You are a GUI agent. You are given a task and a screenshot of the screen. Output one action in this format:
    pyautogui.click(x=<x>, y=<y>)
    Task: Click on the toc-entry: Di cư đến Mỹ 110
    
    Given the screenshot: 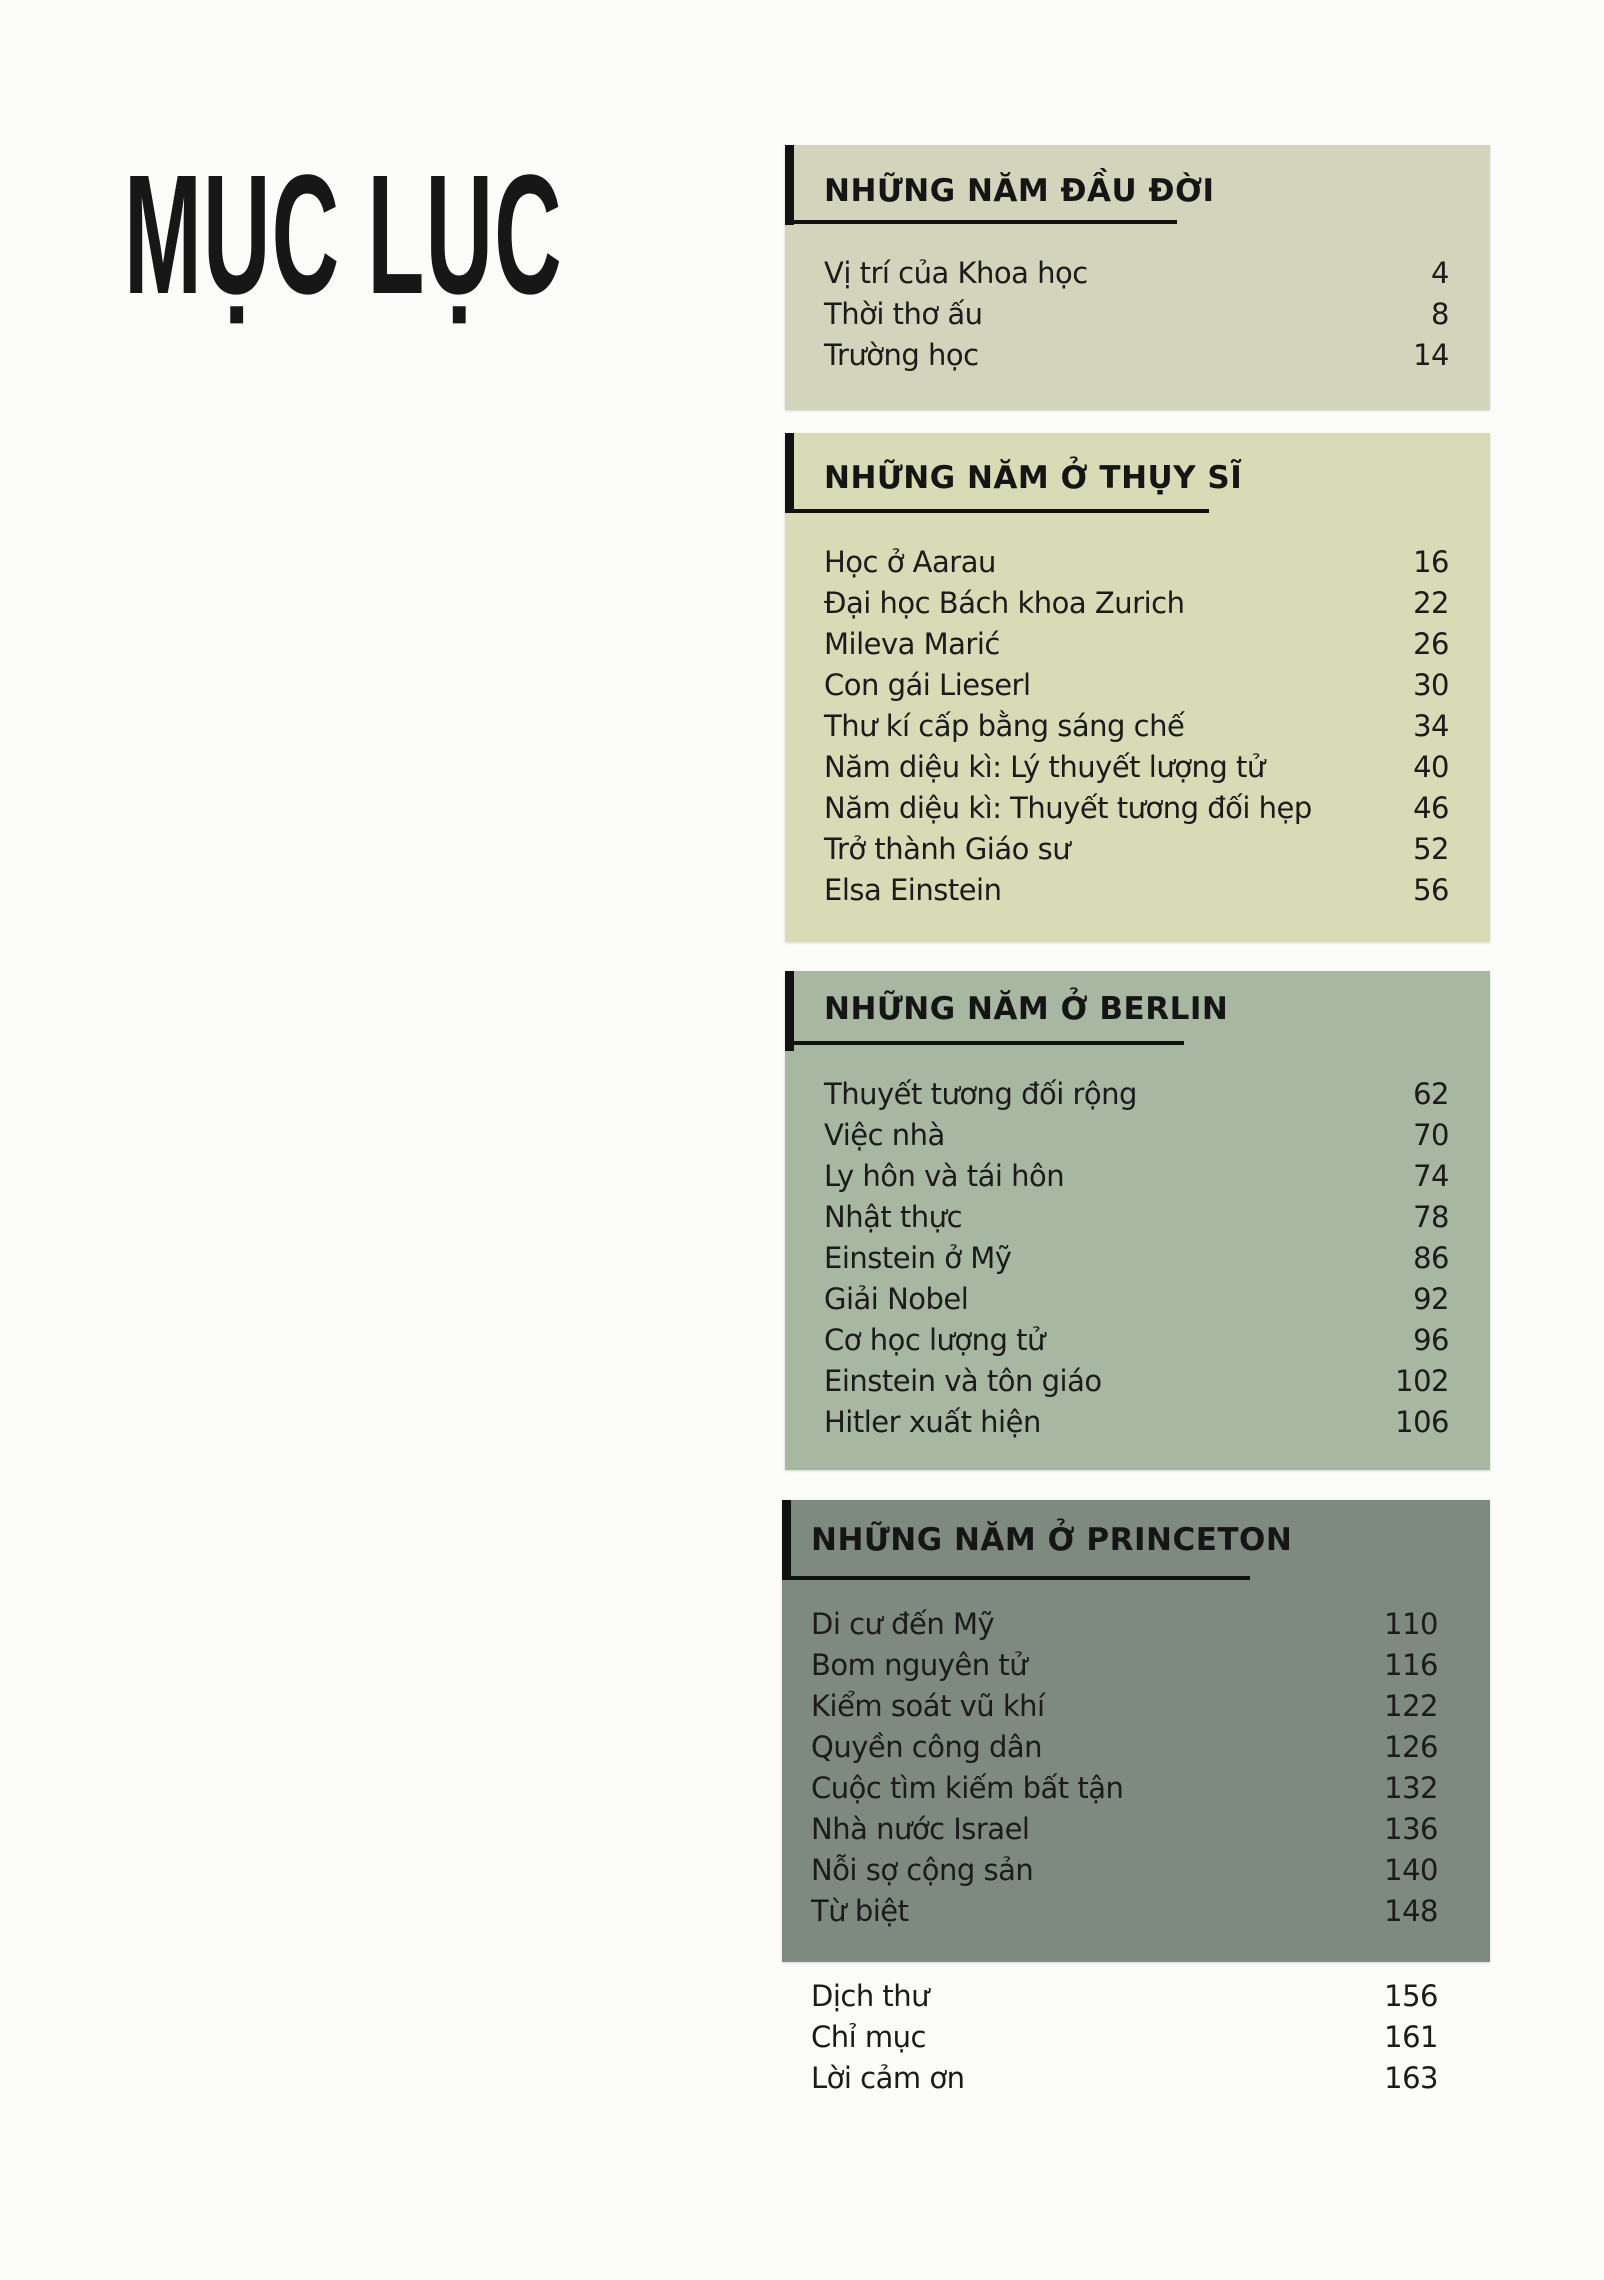 What is the action you would take?
    pyautogui.click(x=1124, y=1624)
    